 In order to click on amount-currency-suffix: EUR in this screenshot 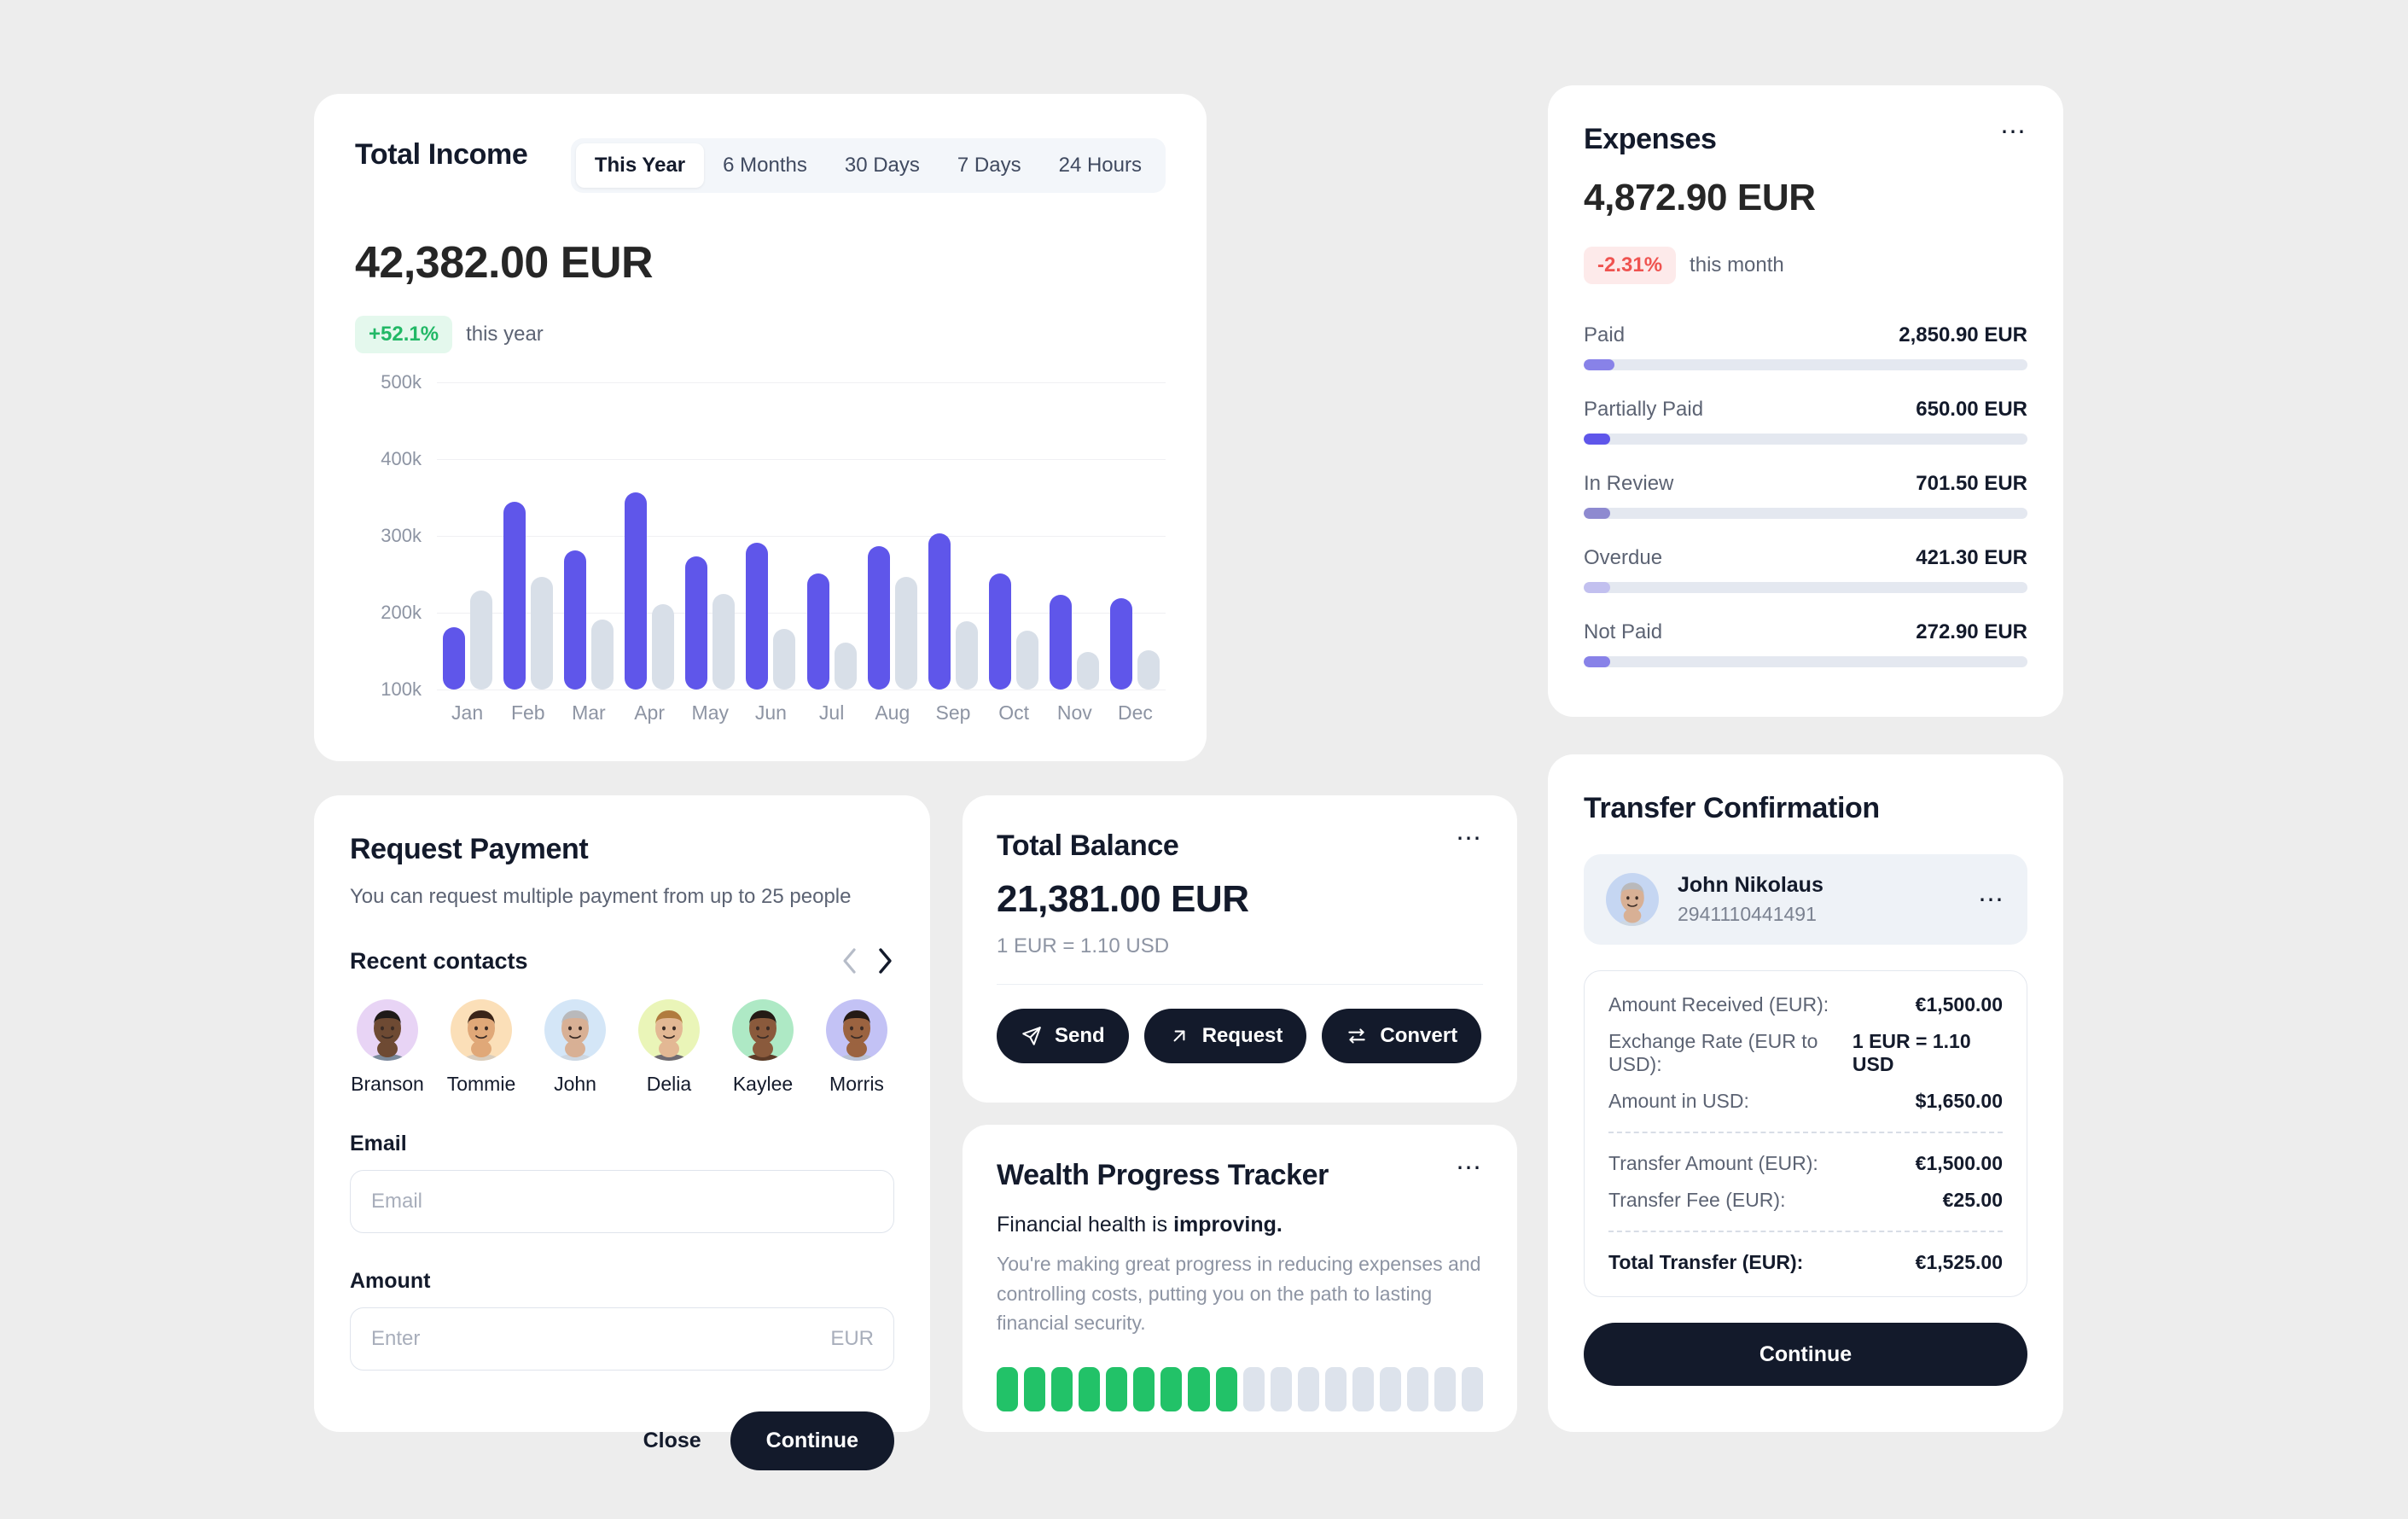, I will do `click(852, 1339)`.